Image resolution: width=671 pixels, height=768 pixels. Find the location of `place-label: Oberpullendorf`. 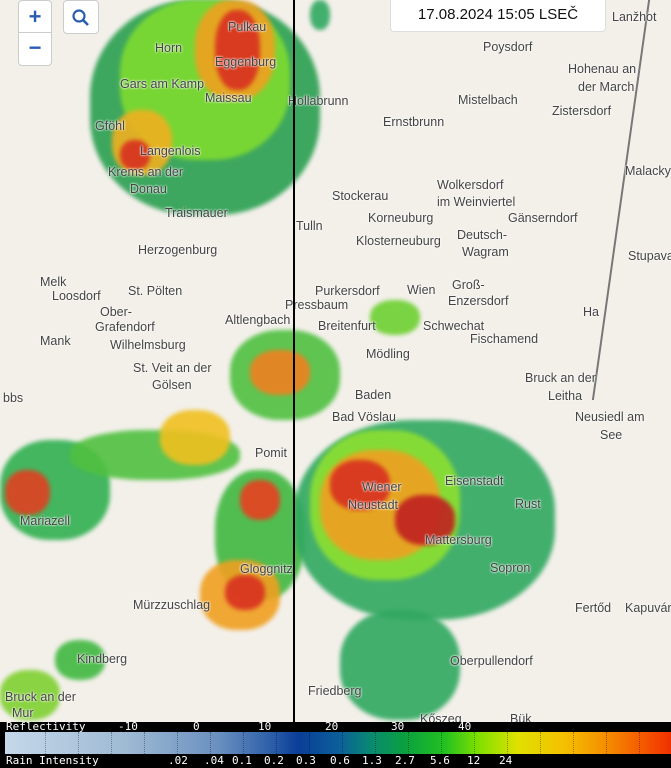

place-label: Oberpullendorf is located at coordinates (491, 661).